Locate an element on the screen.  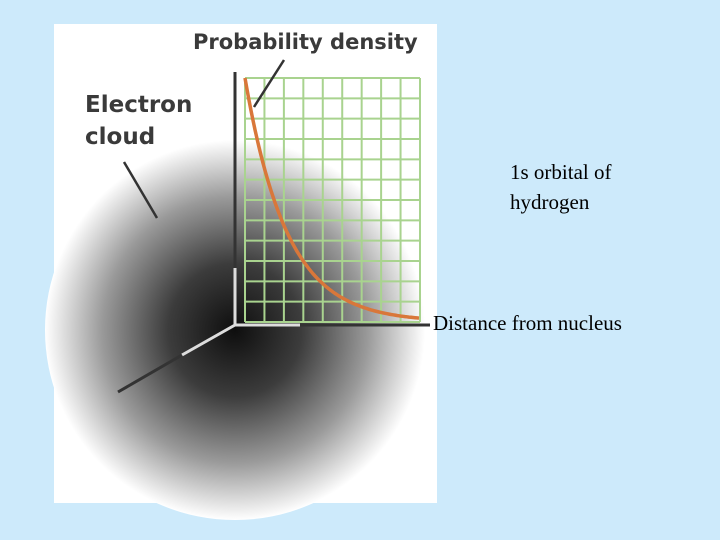
electron-cloud-label: cloud is located at coordinates (120, 137).